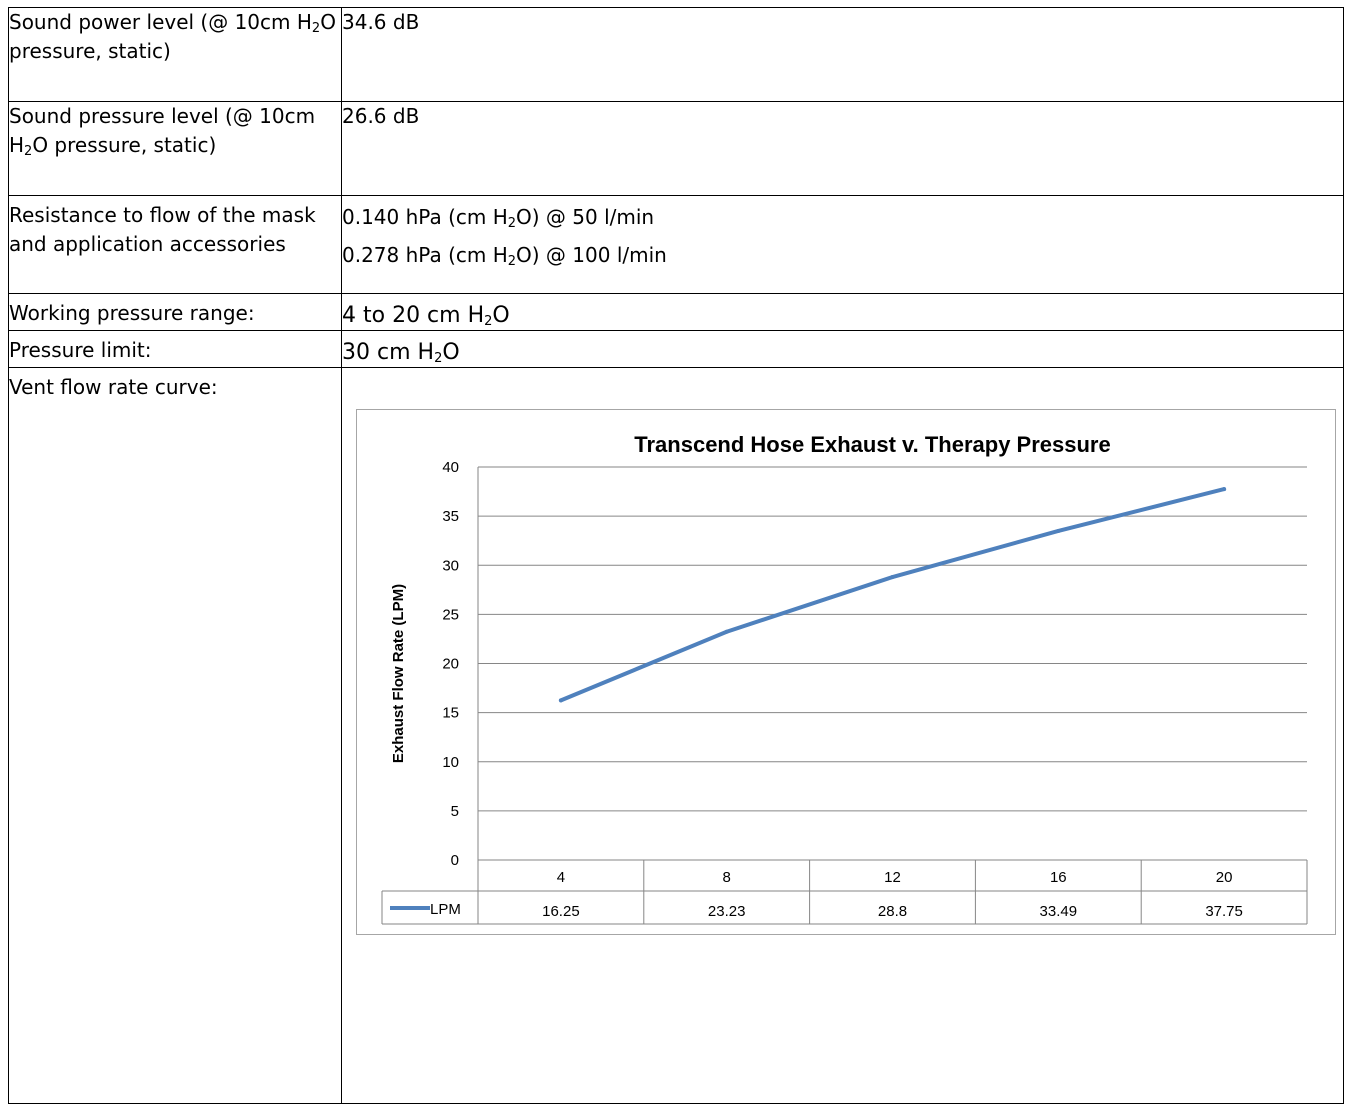 The width and height of the screenshot is (1351, 1104). What do you see at coordinates (450, 762) in the screenshot?
I see `y-tick-label: 10` at bounding box center [450, 762].